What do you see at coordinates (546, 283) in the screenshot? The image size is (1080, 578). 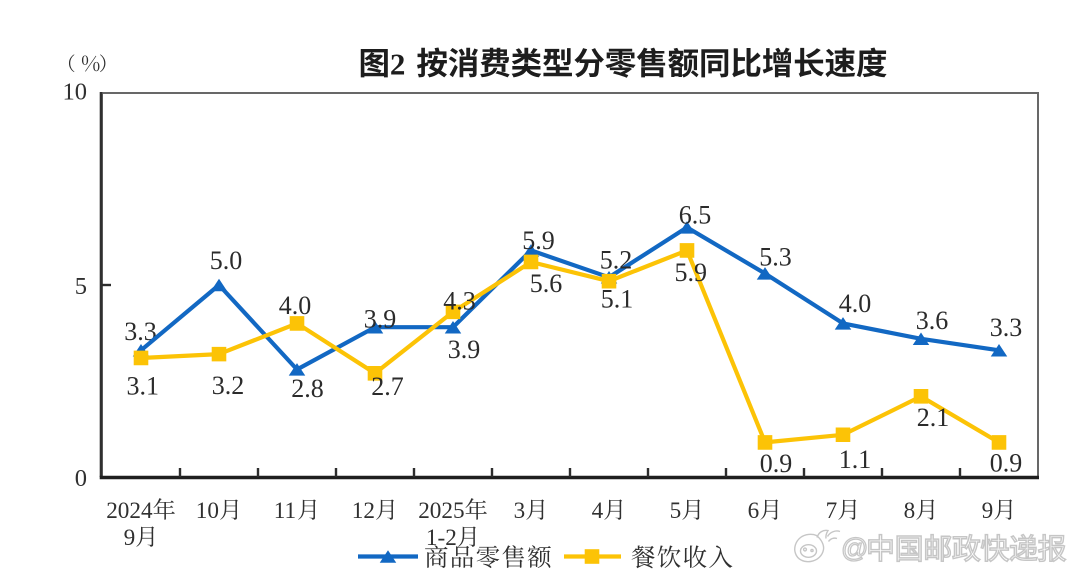 I see `svg-text: 5.6` at bounding box center [546, 283].